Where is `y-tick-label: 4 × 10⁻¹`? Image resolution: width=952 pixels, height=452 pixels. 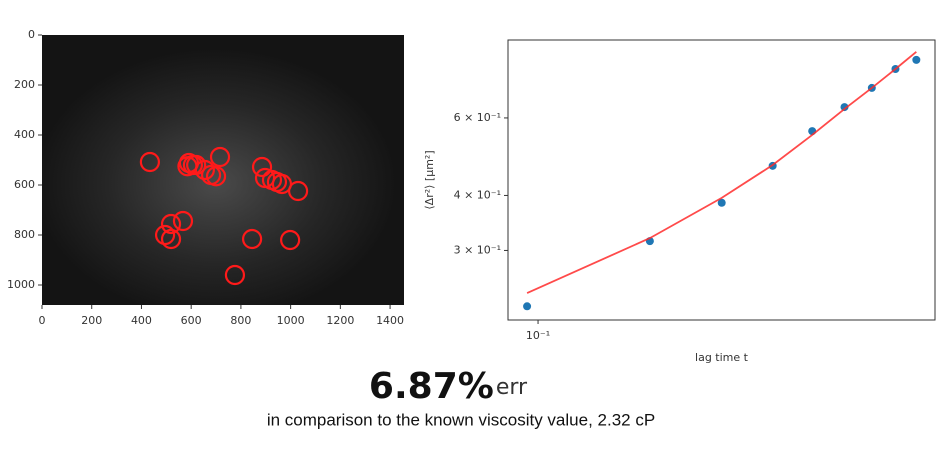 y-tick-label: 4 × 10⁻¹ is located at coordinates (477, 194).